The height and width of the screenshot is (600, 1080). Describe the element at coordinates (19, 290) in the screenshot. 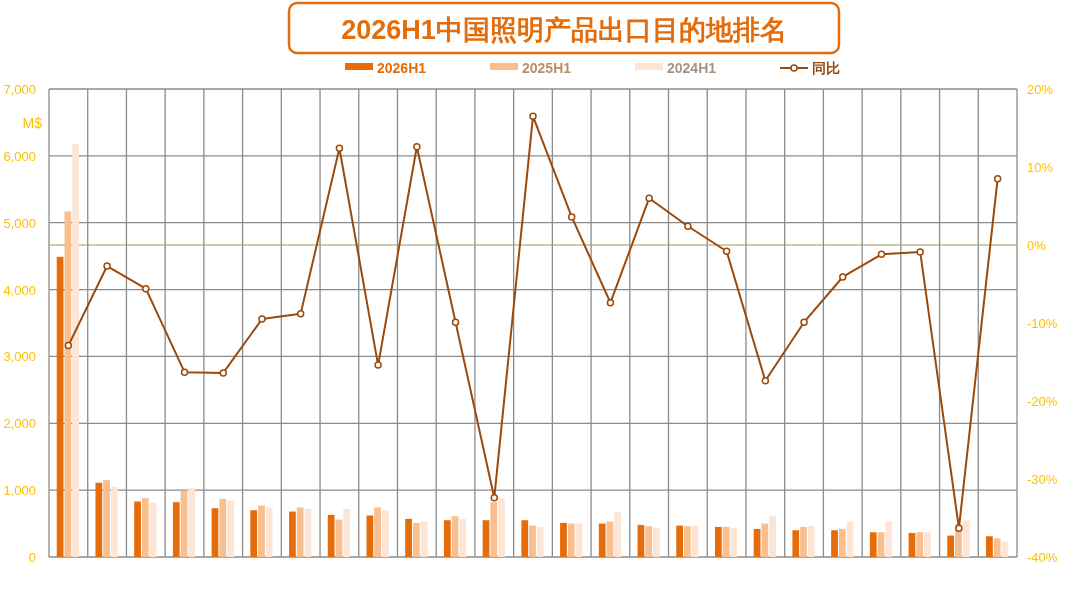

I see `y-tick-label: 4,000` at that location.